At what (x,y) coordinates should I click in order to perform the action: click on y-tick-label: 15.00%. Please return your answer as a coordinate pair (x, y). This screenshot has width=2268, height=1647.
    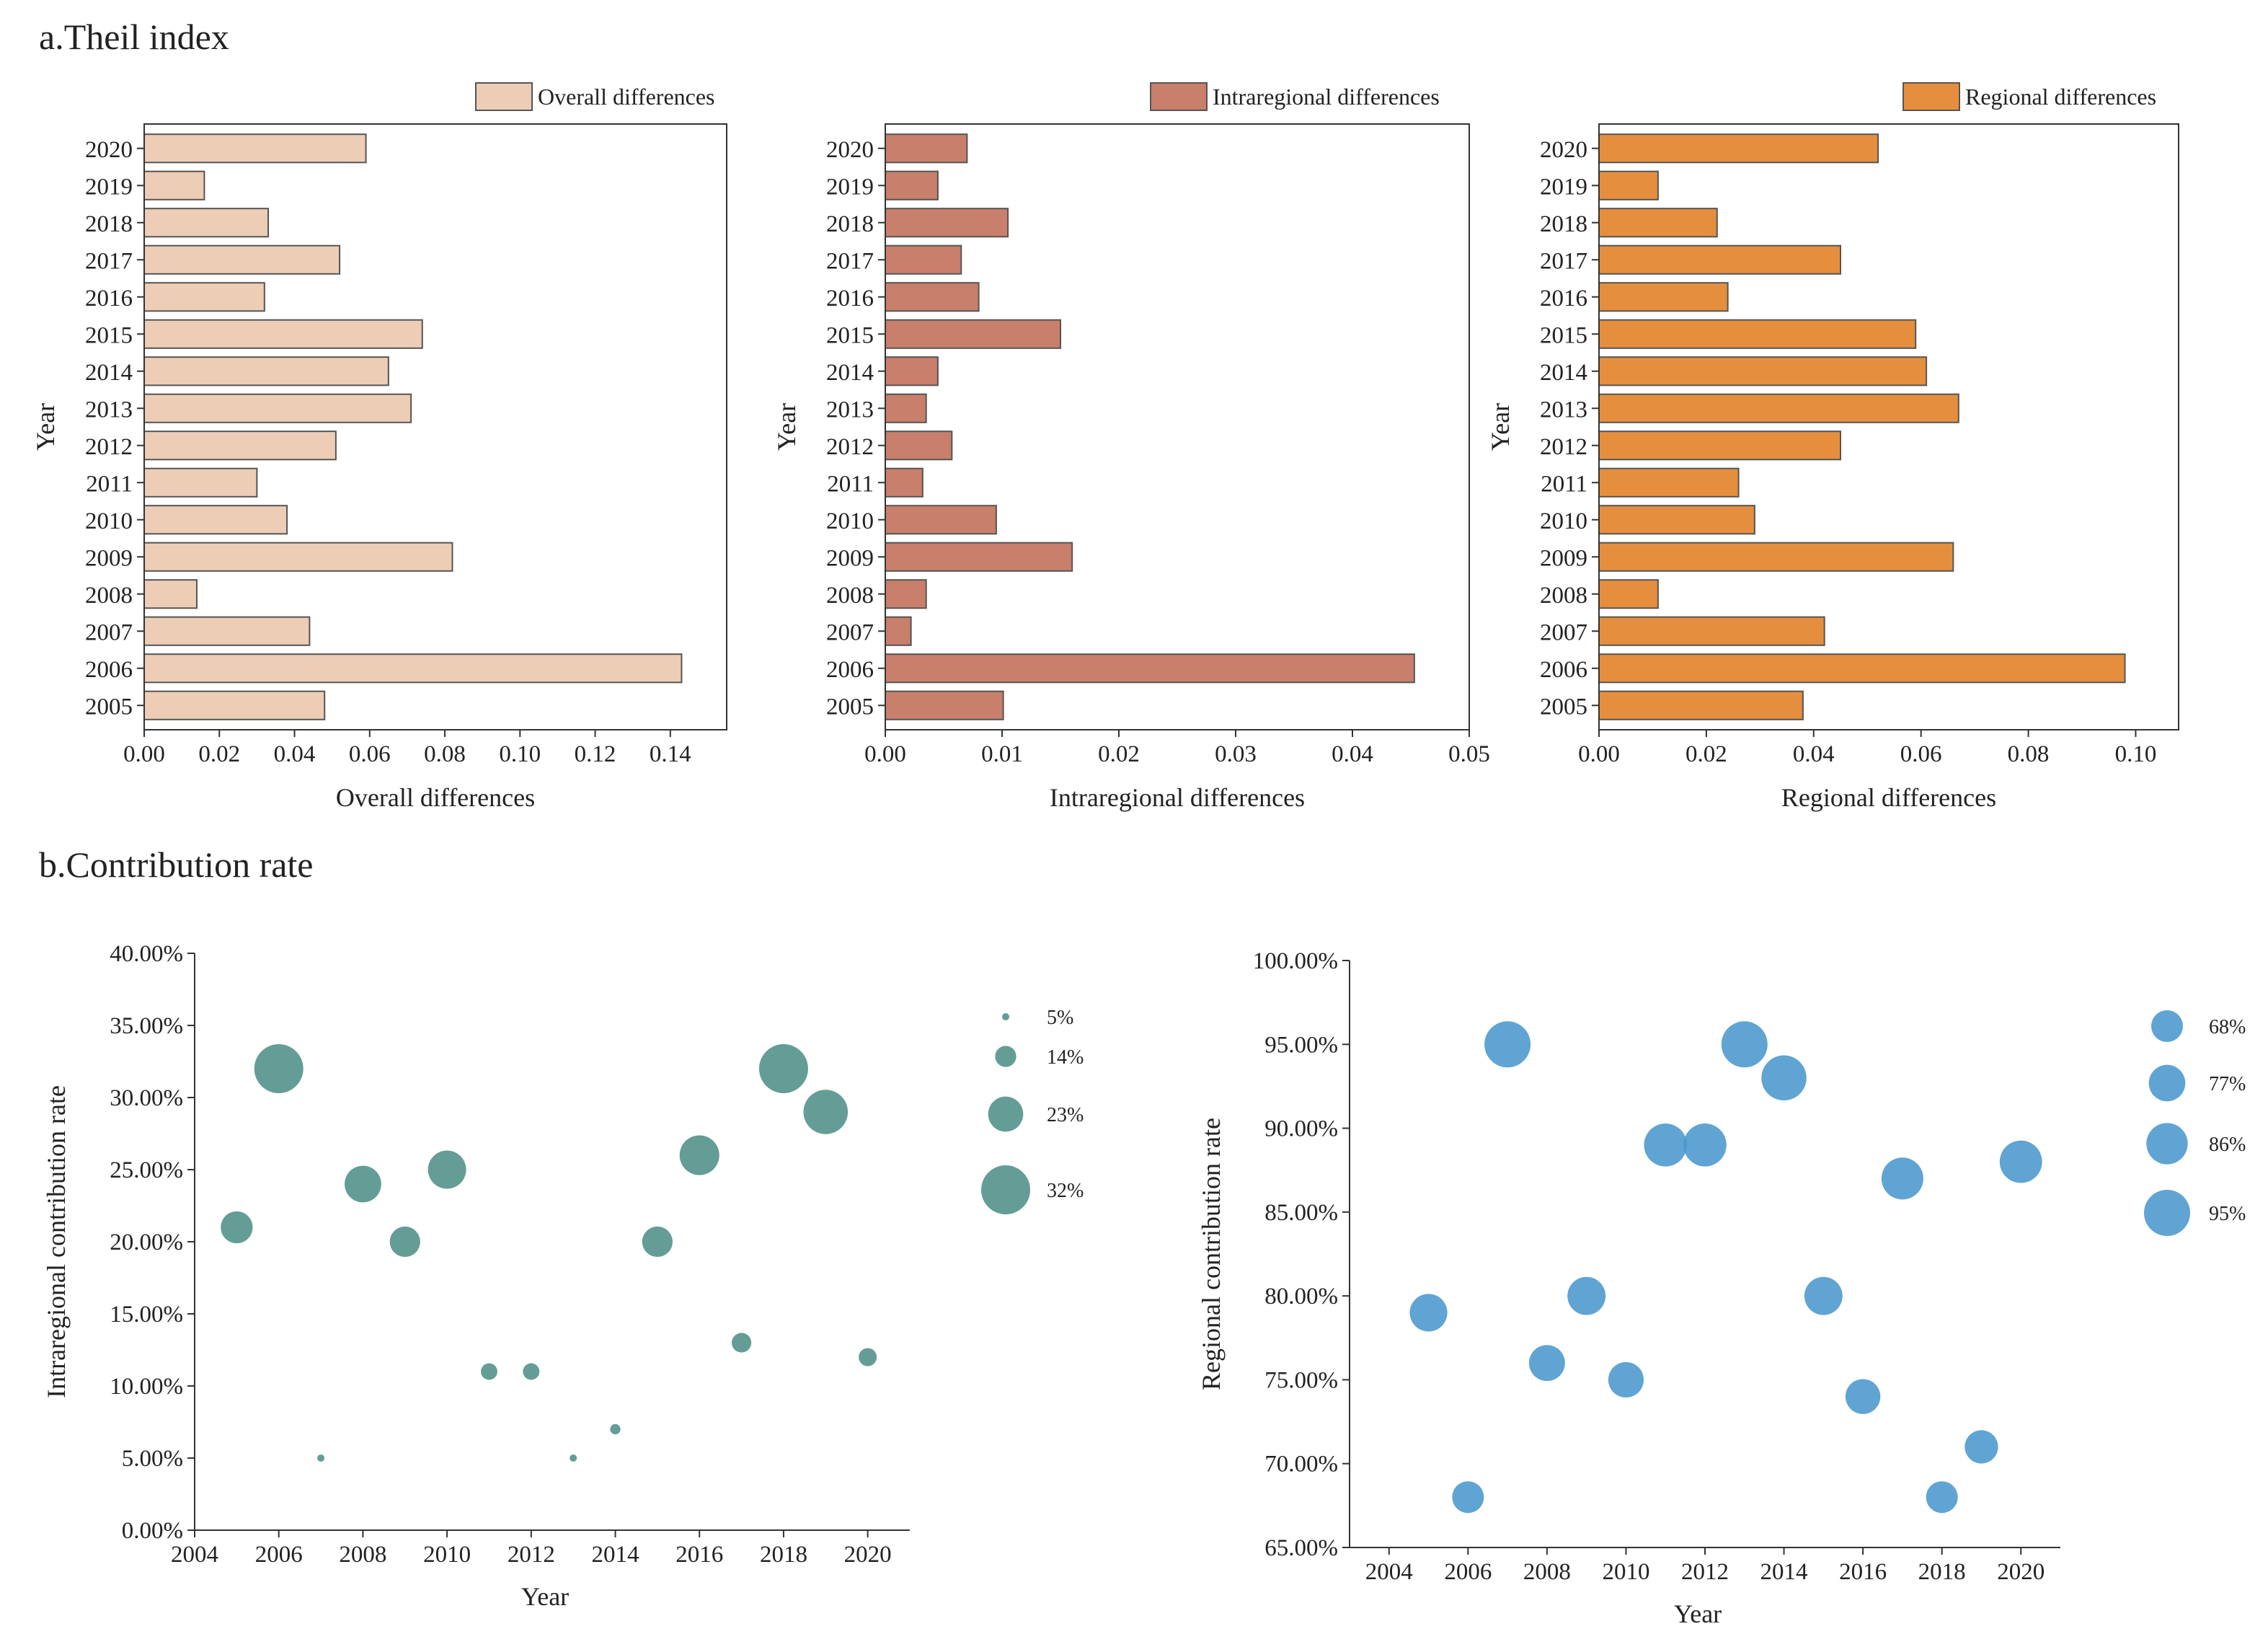
    Looking at the image, I should click on (146, 1315).